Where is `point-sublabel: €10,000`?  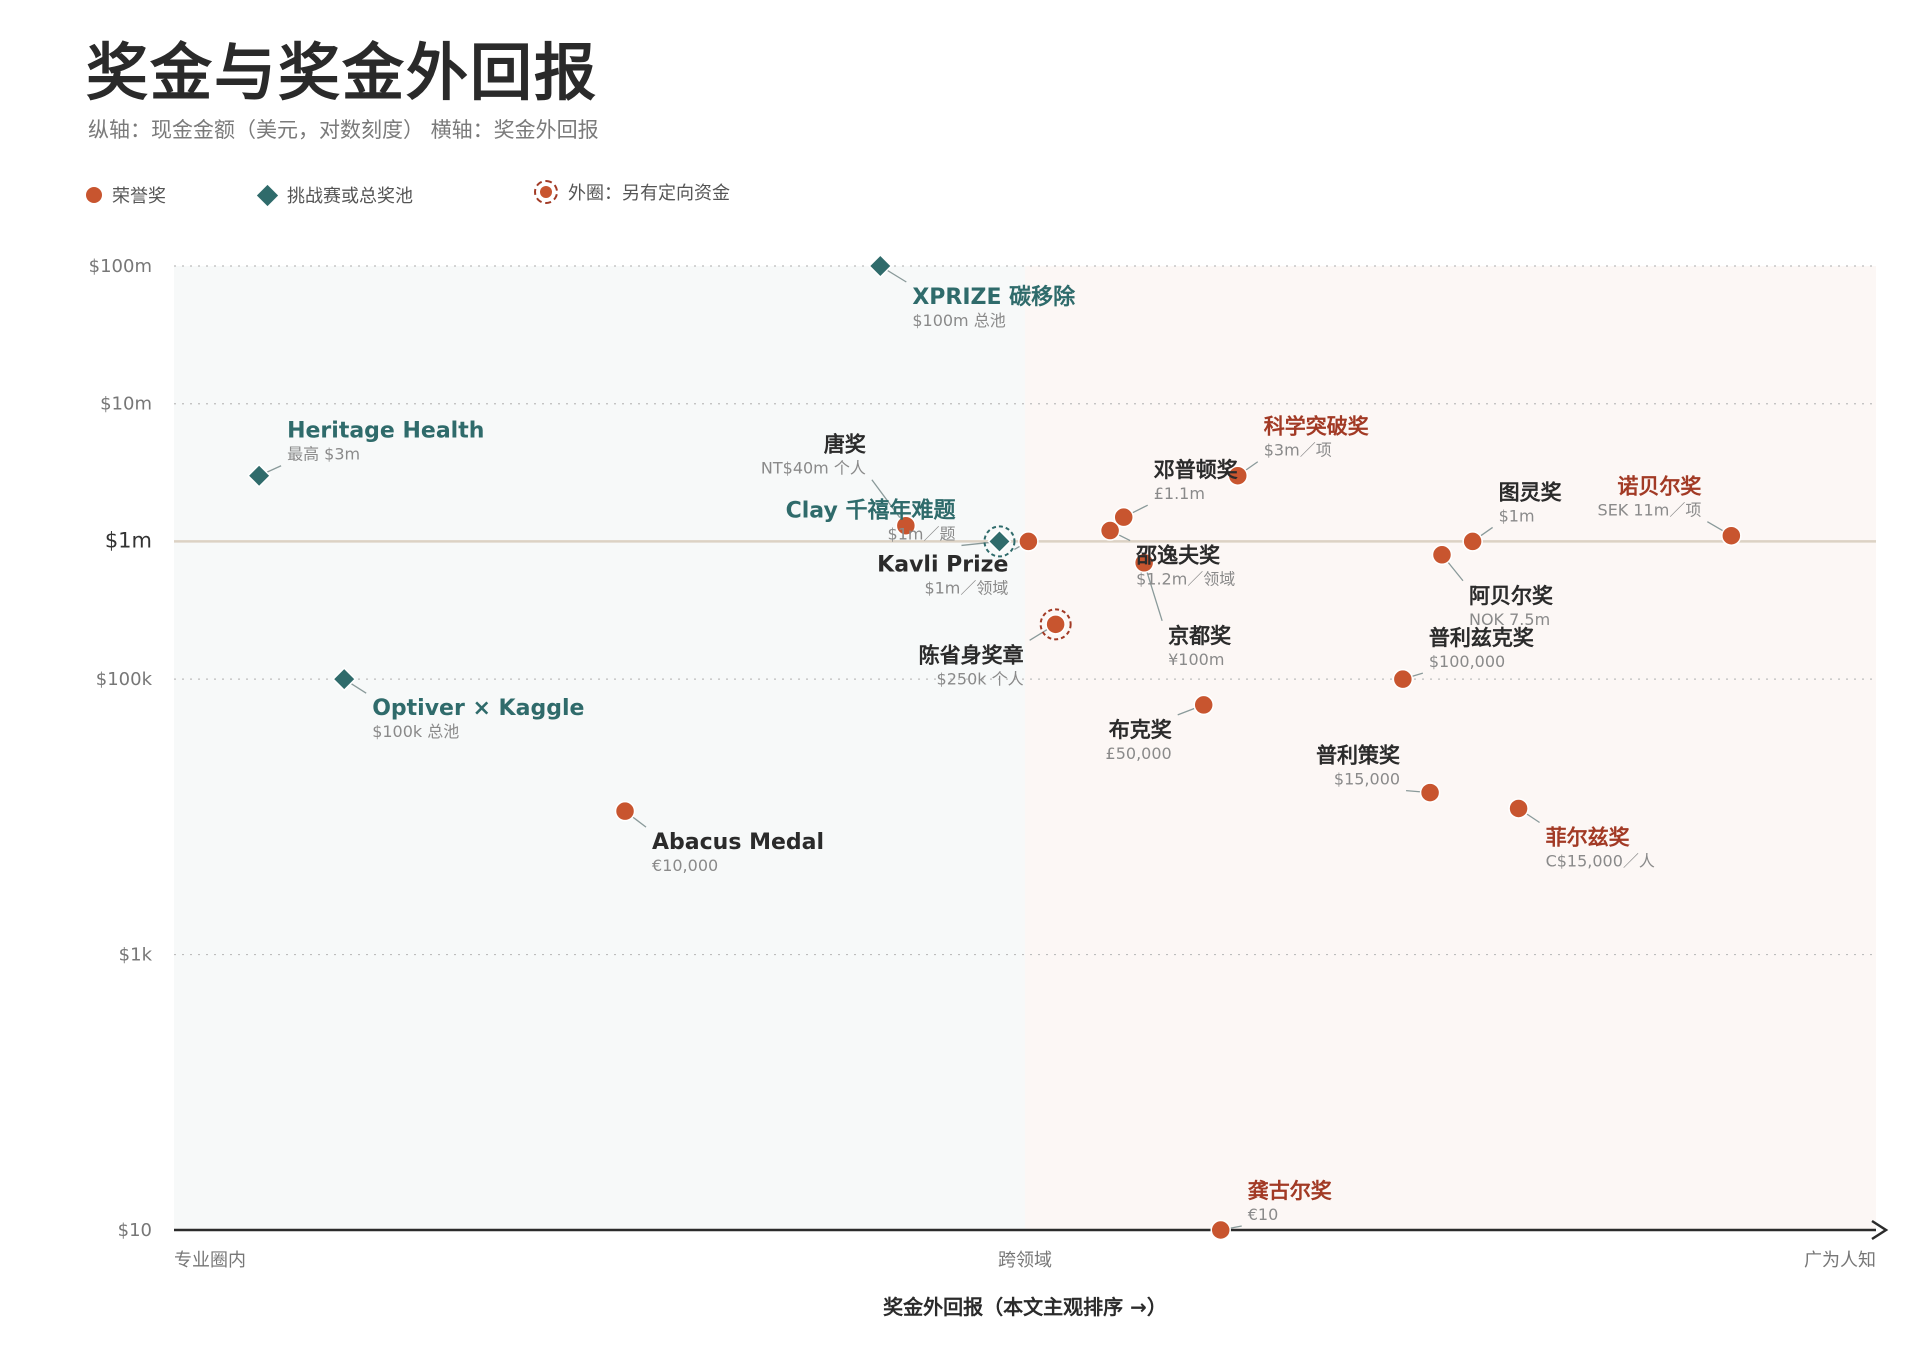 point-sublabel: €10,000 is located at coordinates (685, 865).